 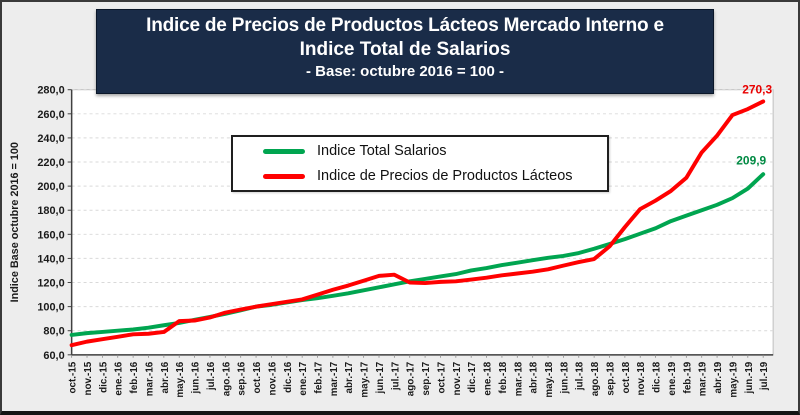 I want to click on x-tick-label: jul.-19, so click(x=764, y=376).